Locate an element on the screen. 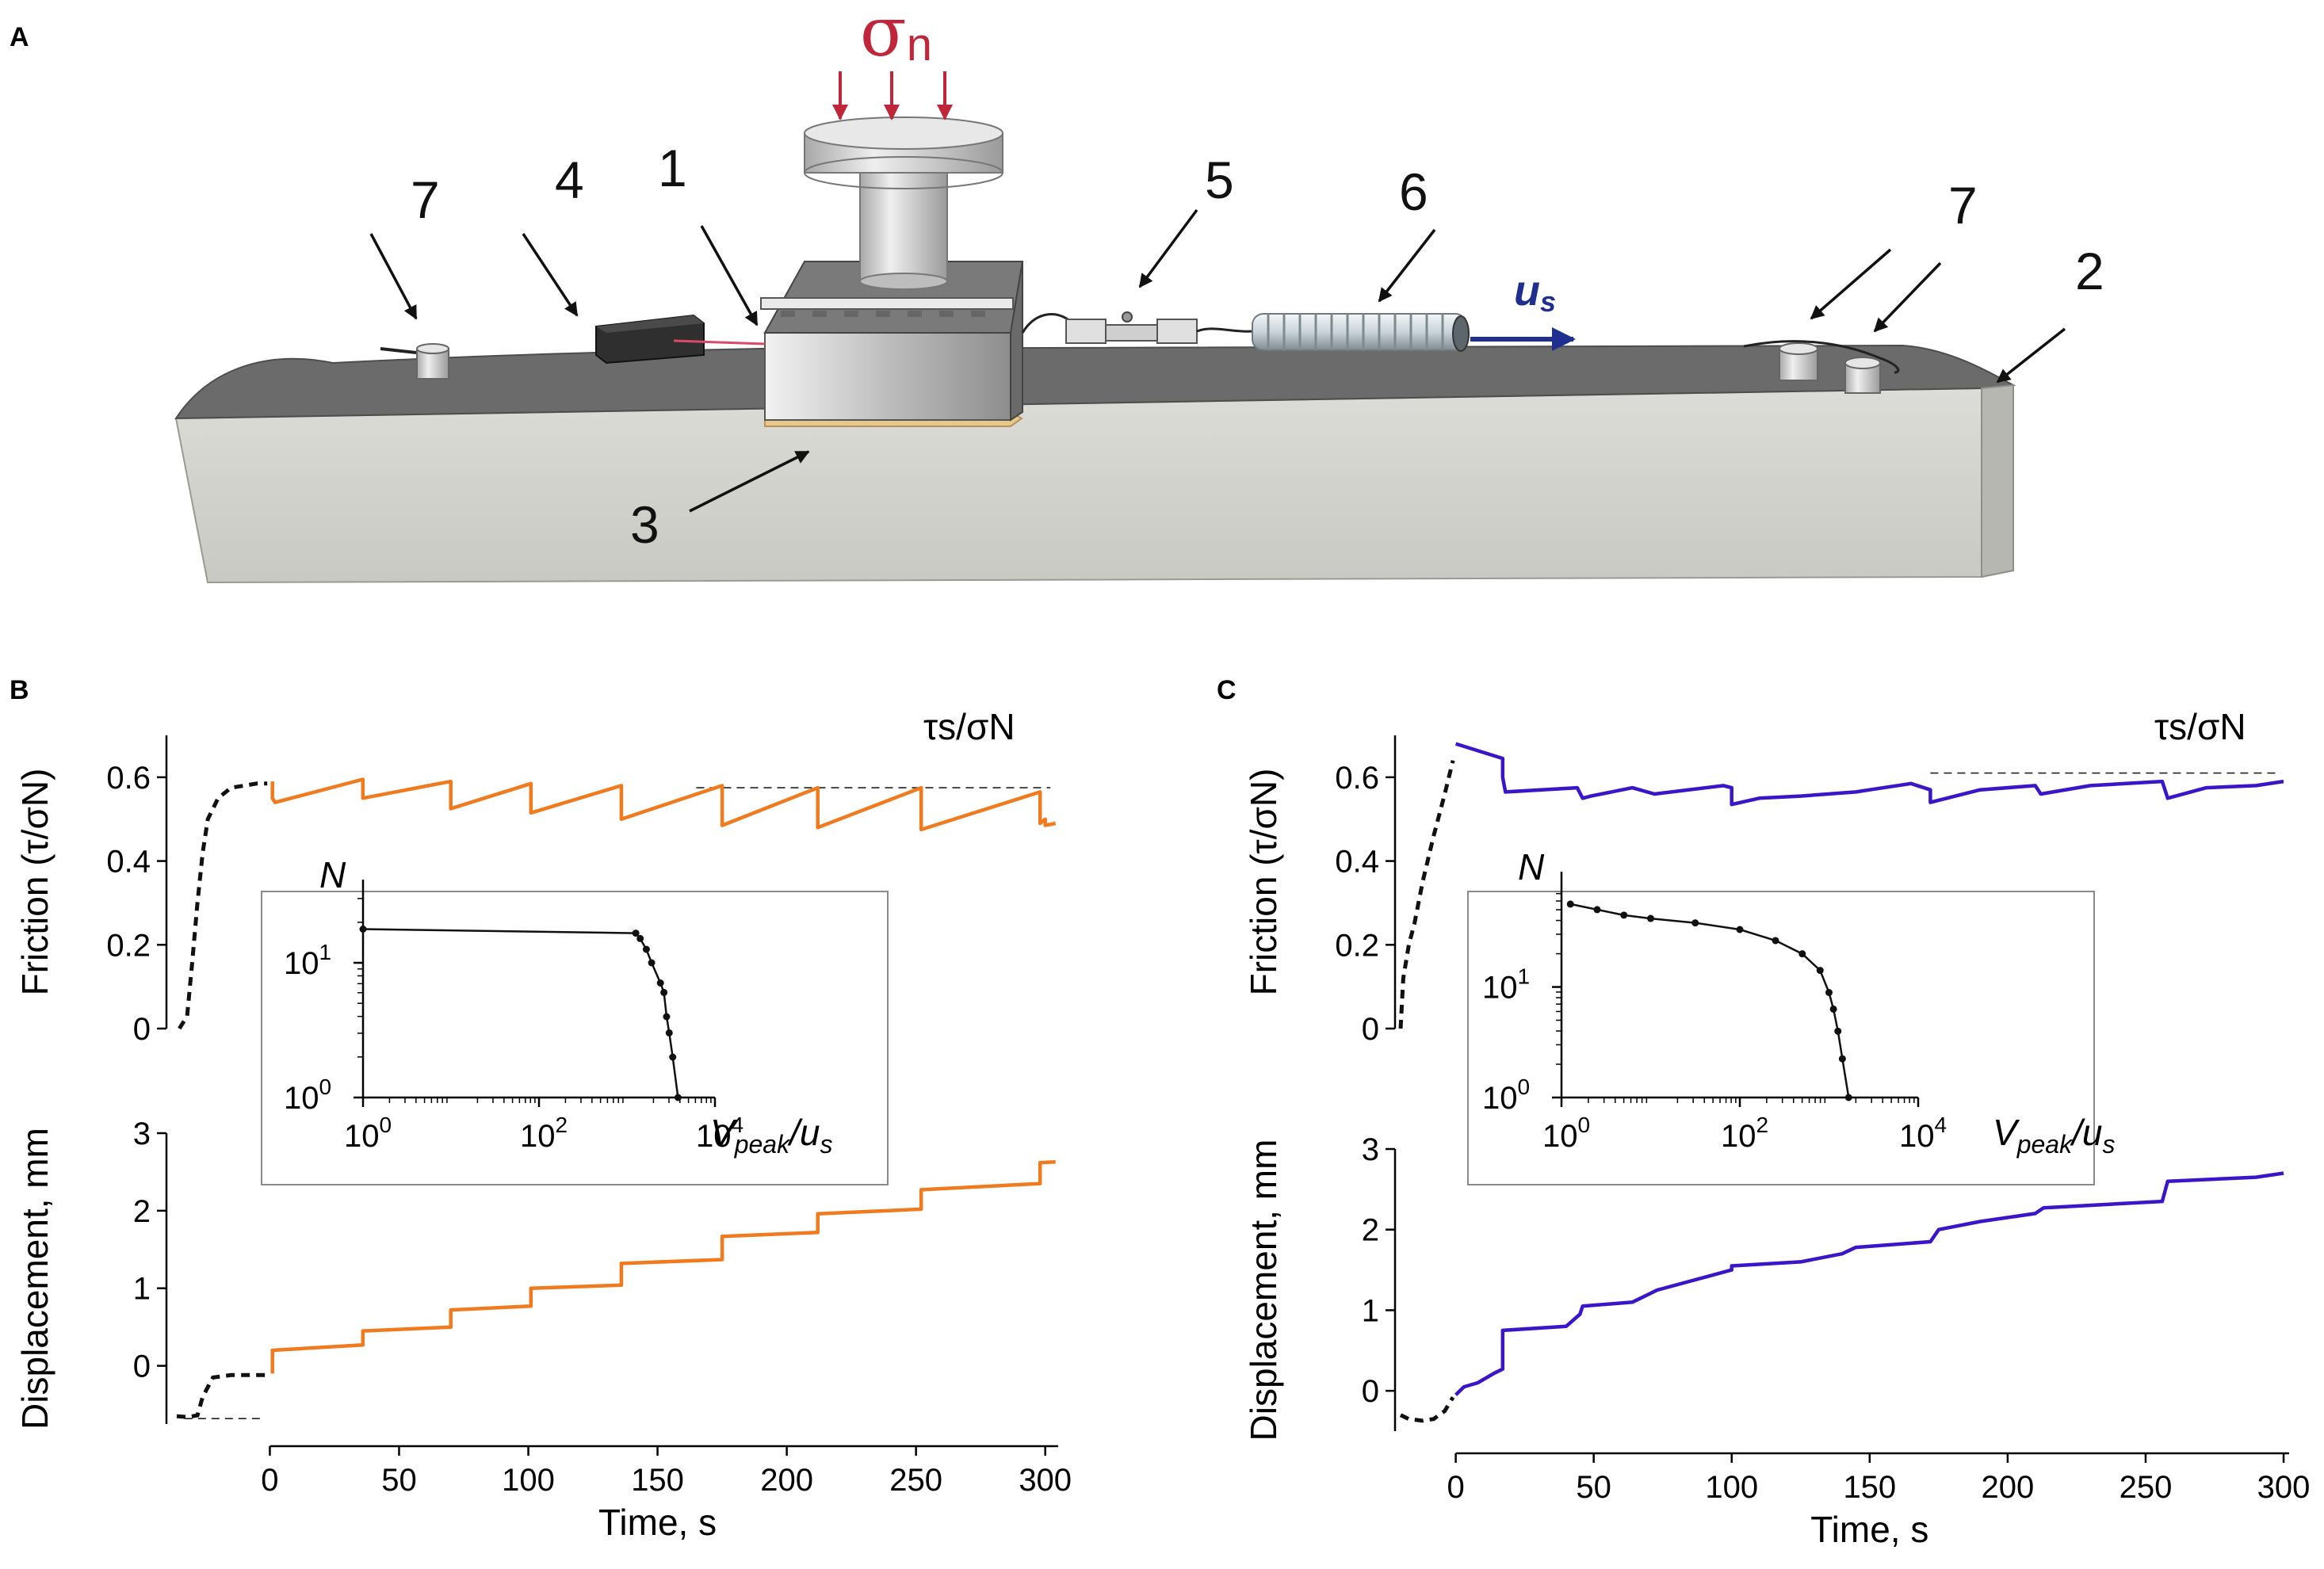  y-tick-label: 0.2 is located at coordinates (1357, 945).